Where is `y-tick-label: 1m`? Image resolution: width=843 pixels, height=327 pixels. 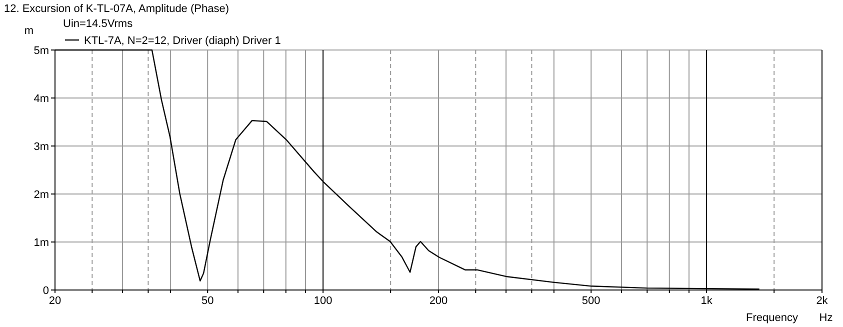 y-tick-label: 1m is located at coordinates (41, 242).